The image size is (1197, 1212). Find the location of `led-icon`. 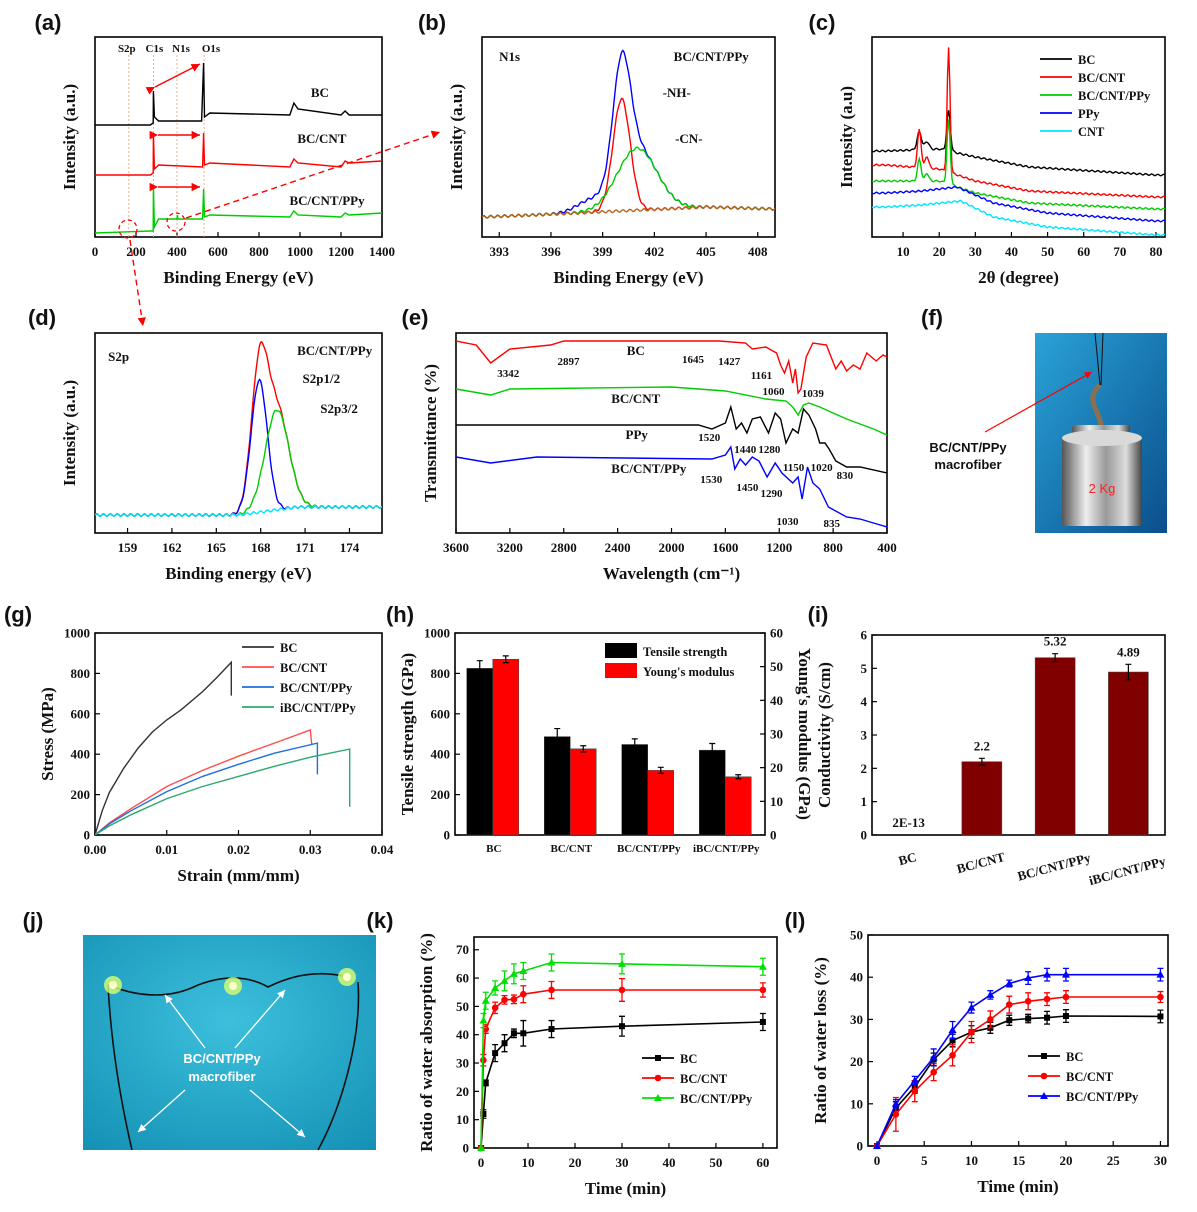

led-icon is located at coordinates (113, 985).